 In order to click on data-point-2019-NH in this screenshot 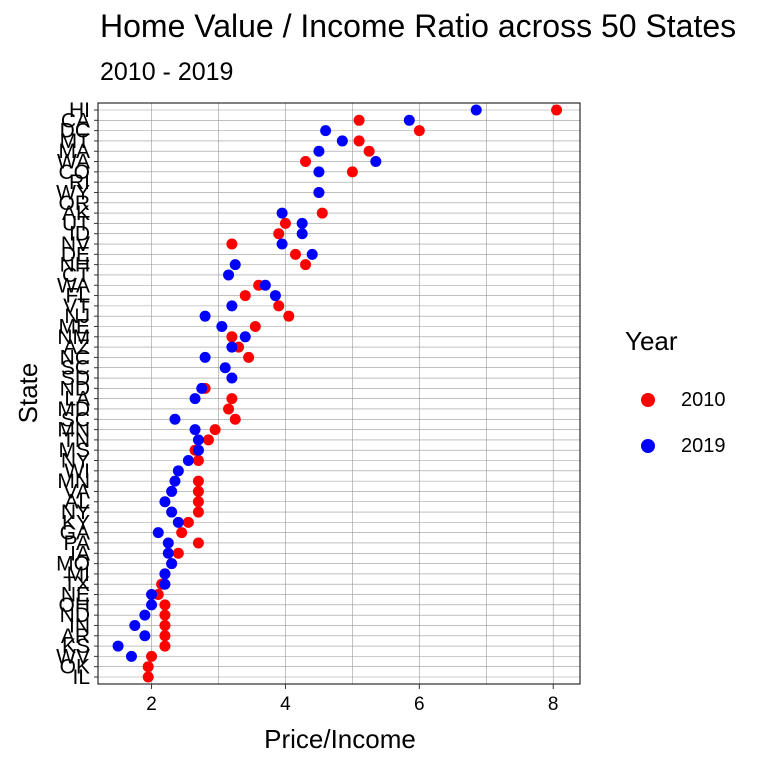, I will do `click(235, 265)`.